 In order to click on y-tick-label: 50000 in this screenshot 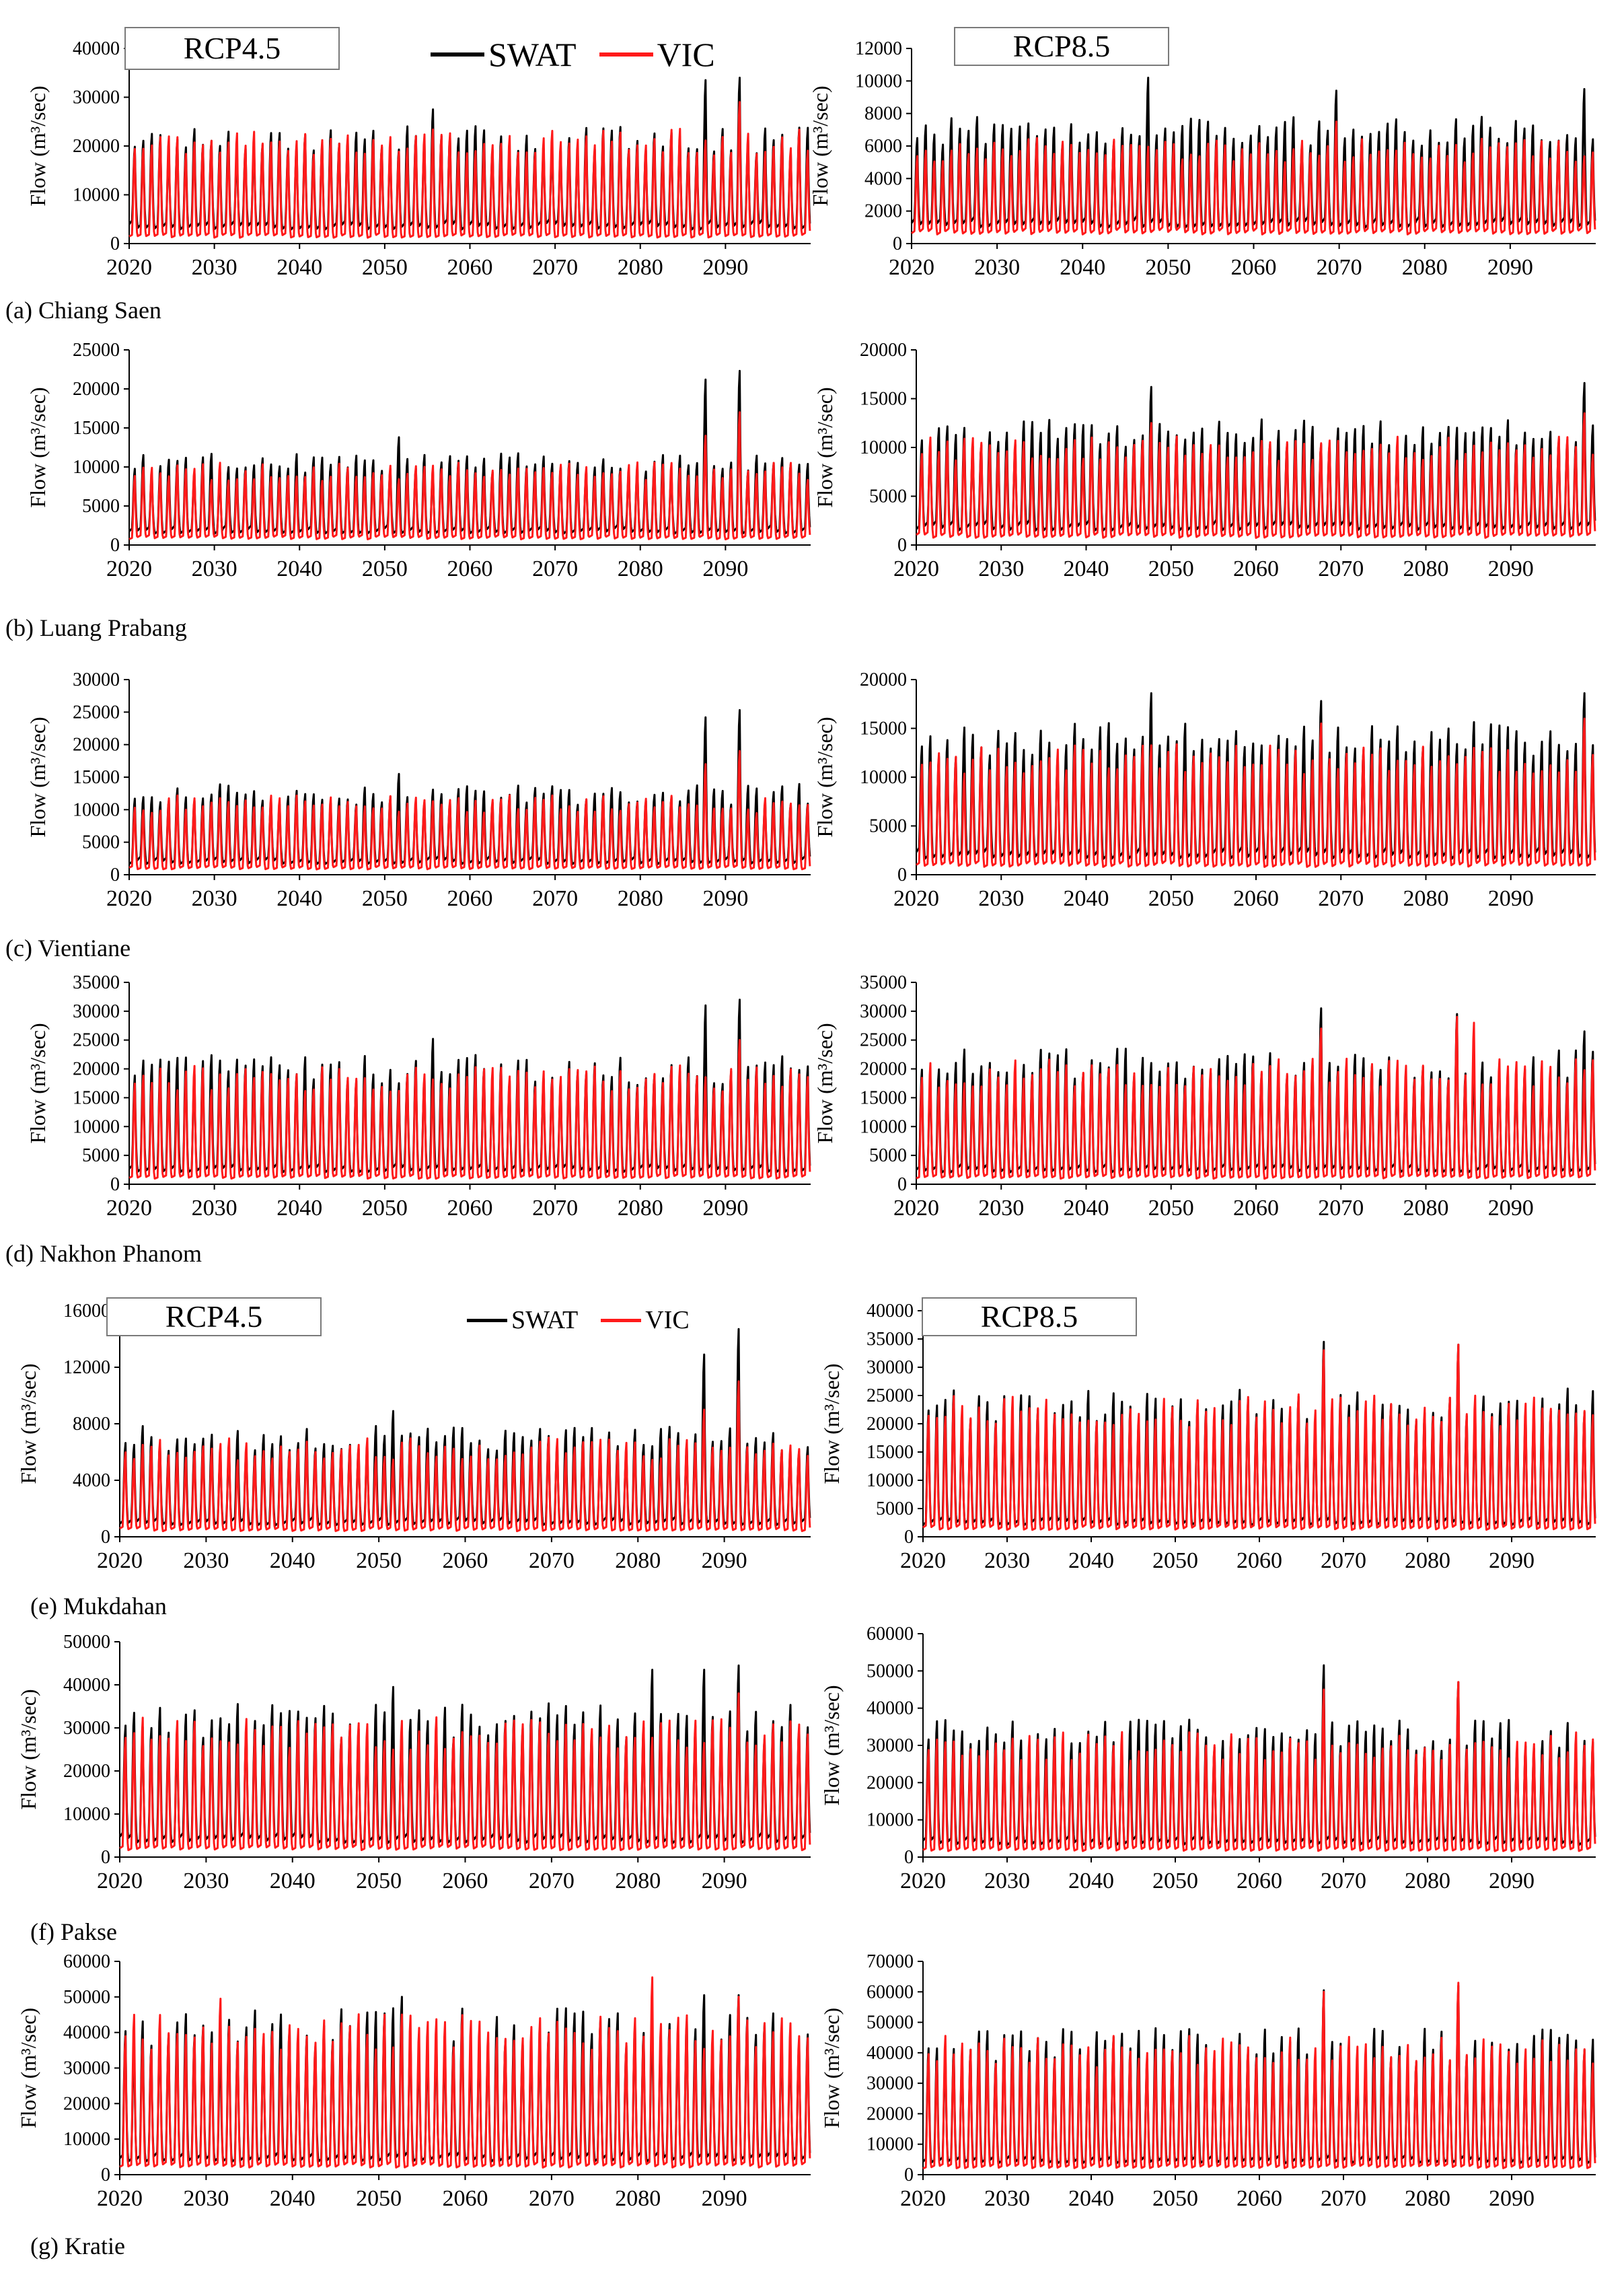, I will do `click(890, 1671)`.